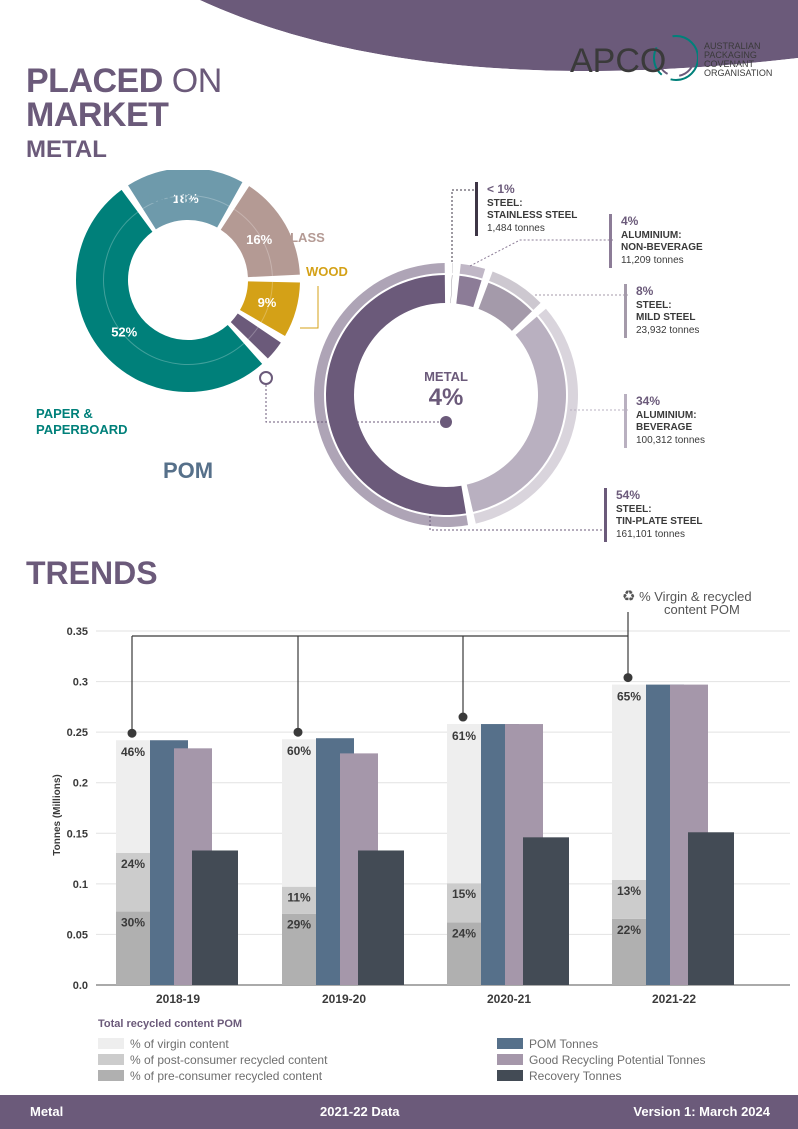 The image size is (798, 1129). I want to click on annotation-line1: % Virgin & recycled, so click(695, 596).